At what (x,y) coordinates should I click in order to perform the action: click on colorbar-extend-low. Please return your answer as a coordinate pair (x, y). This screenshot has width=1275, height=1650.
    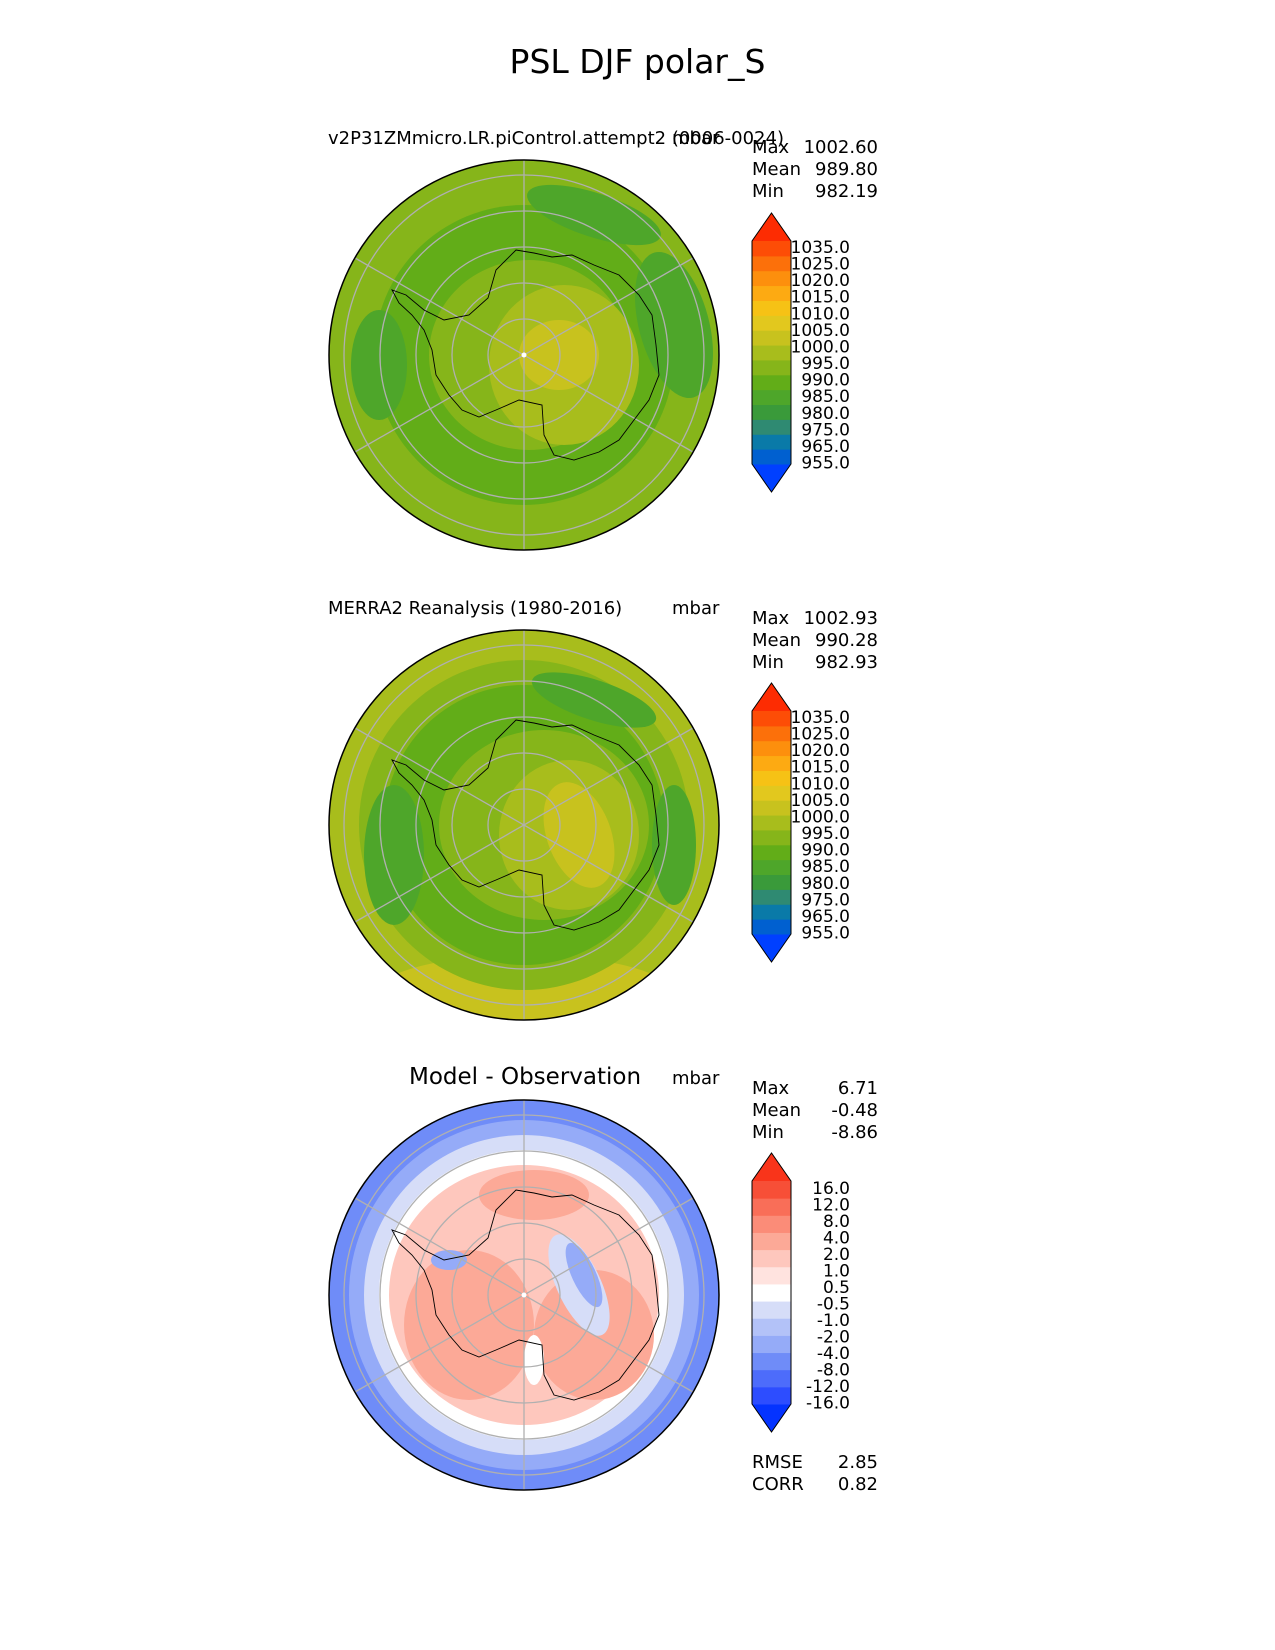
    Looking at the image, I should click on (771, 478).